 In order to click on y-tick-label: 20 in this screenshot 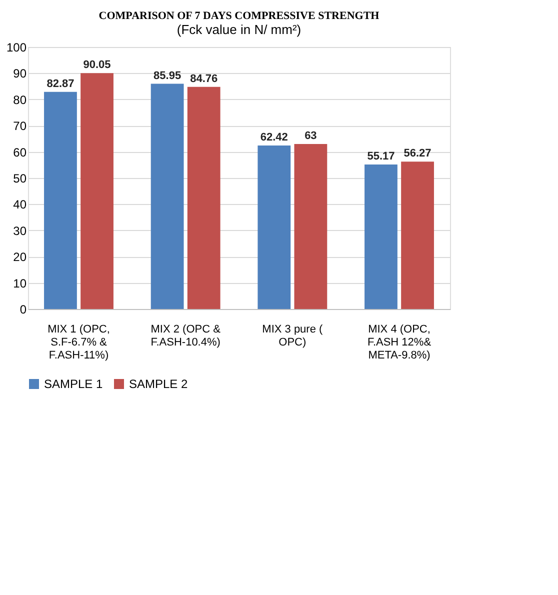, I will do `click(20, 257)`.